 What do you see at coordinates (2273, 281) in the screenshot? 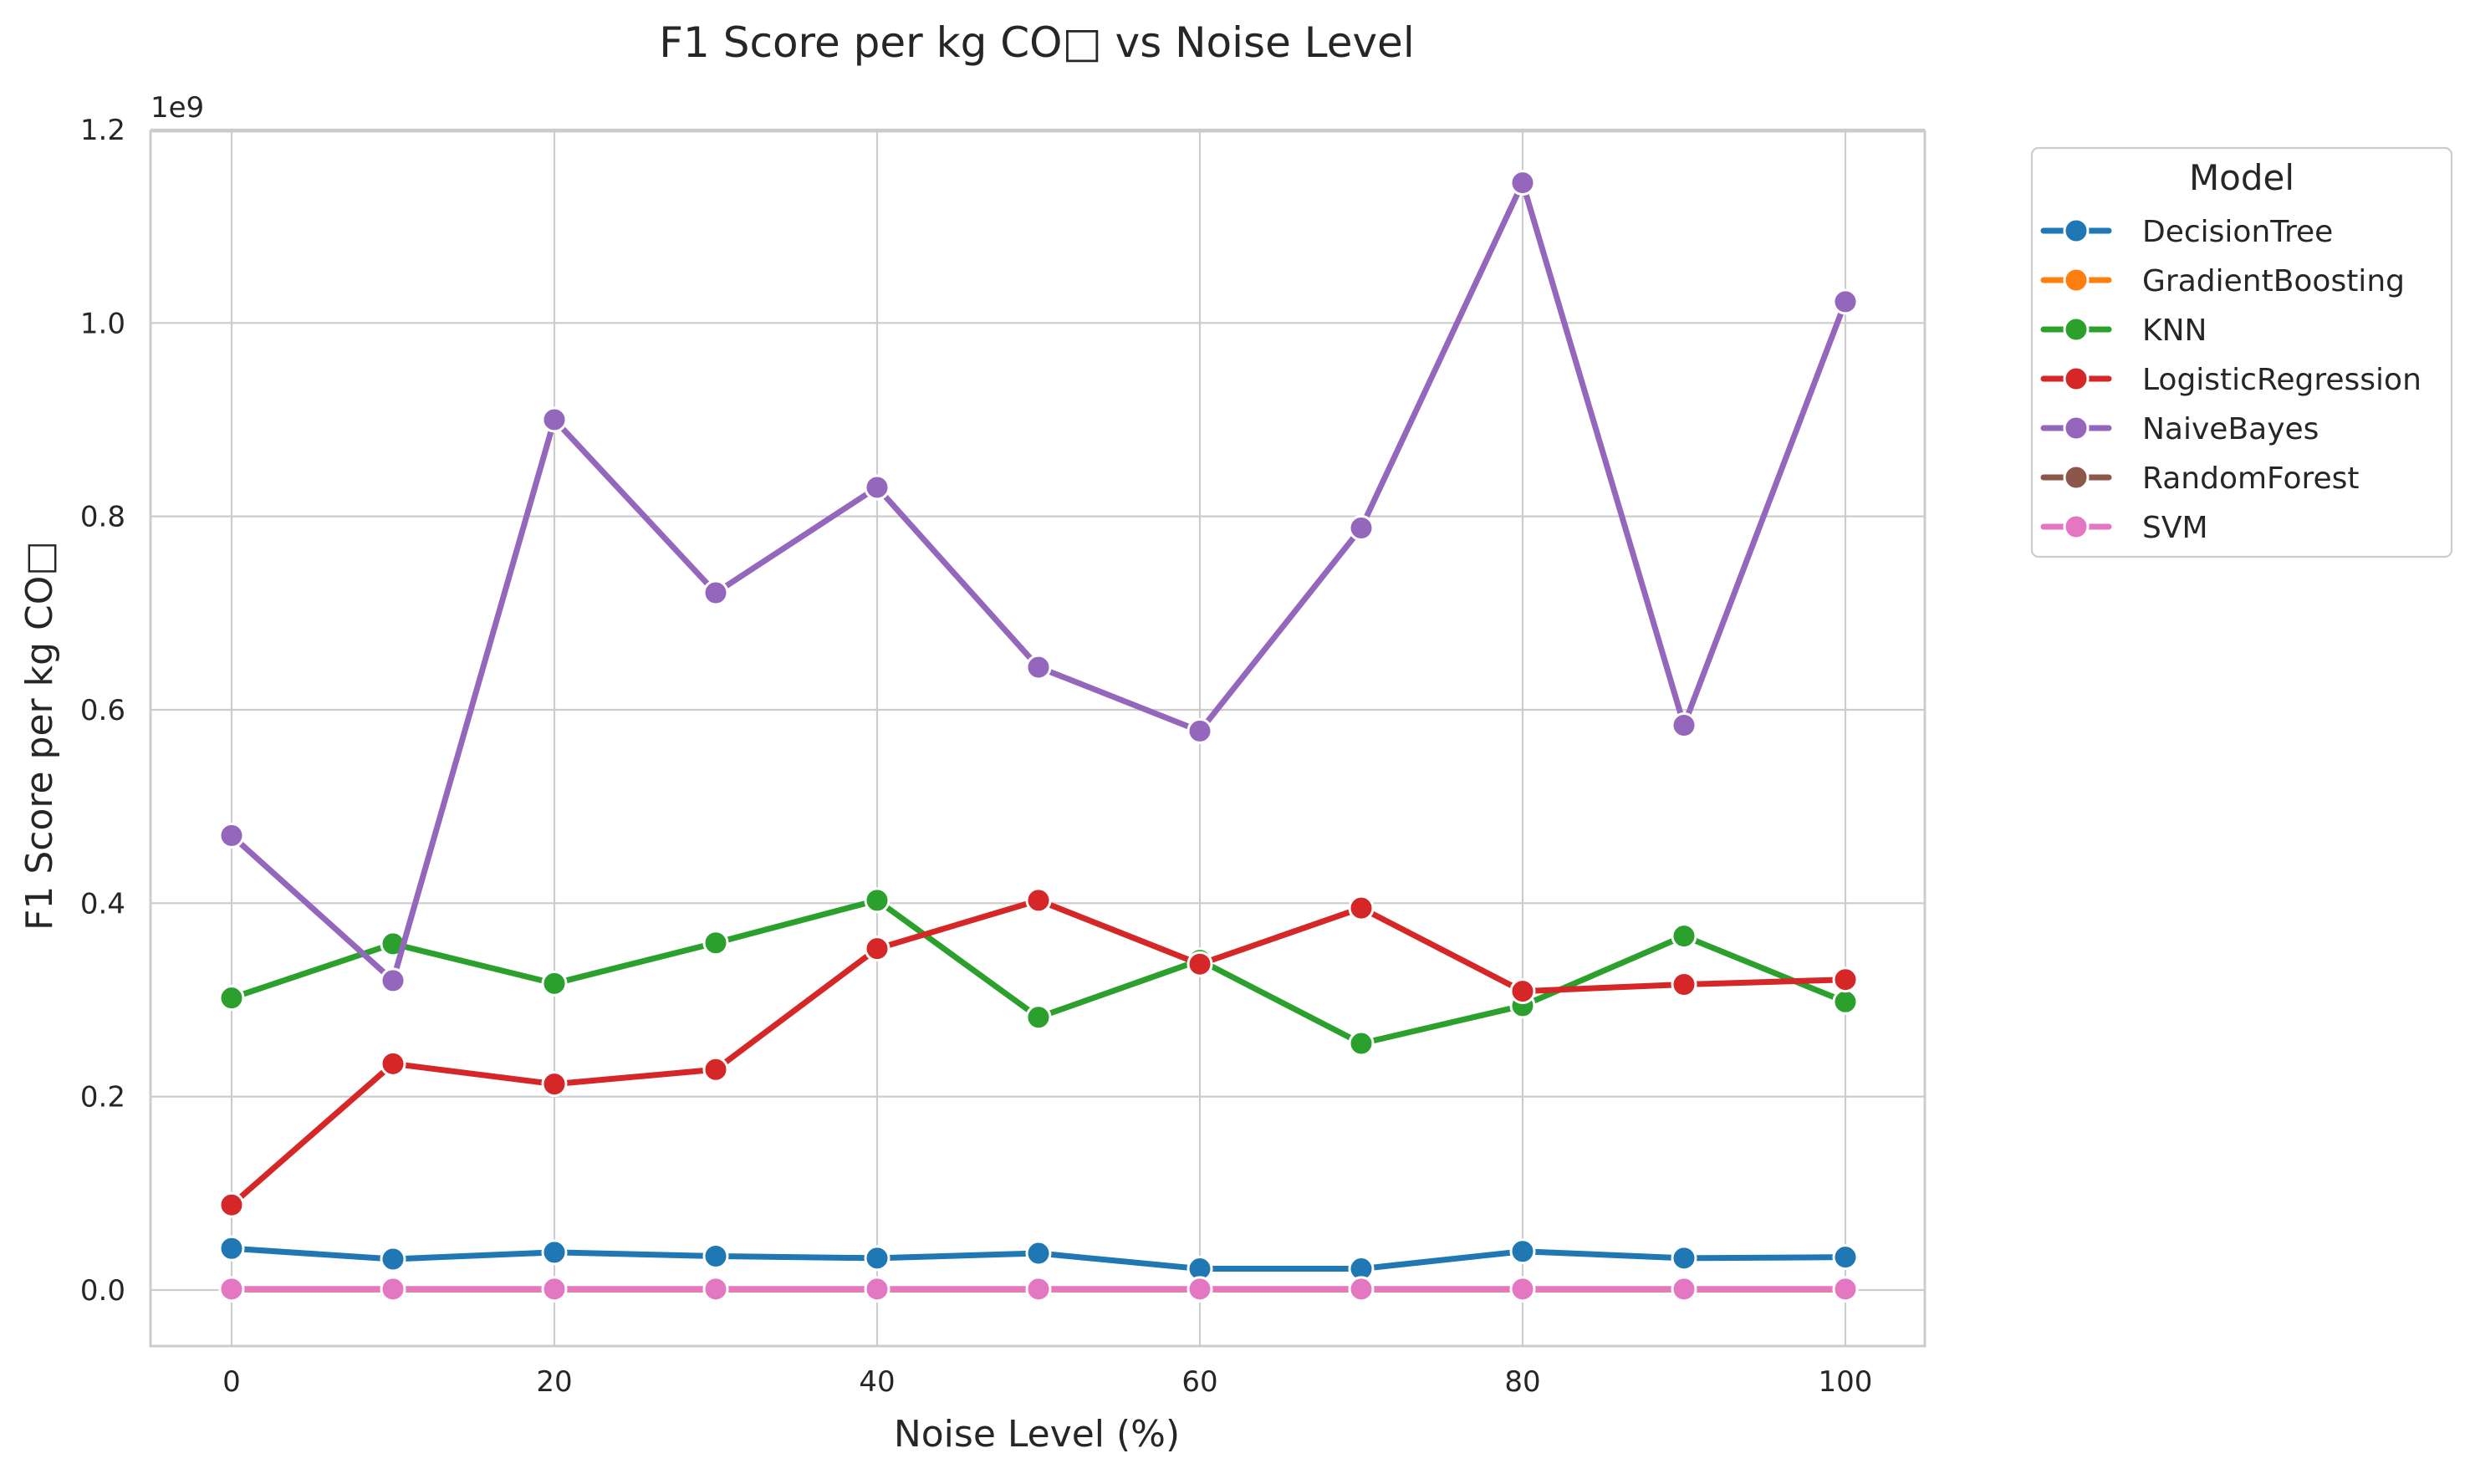
I see `legend-label-gradientboosting: GradientBoosting` at bounding box center [2273, 281].